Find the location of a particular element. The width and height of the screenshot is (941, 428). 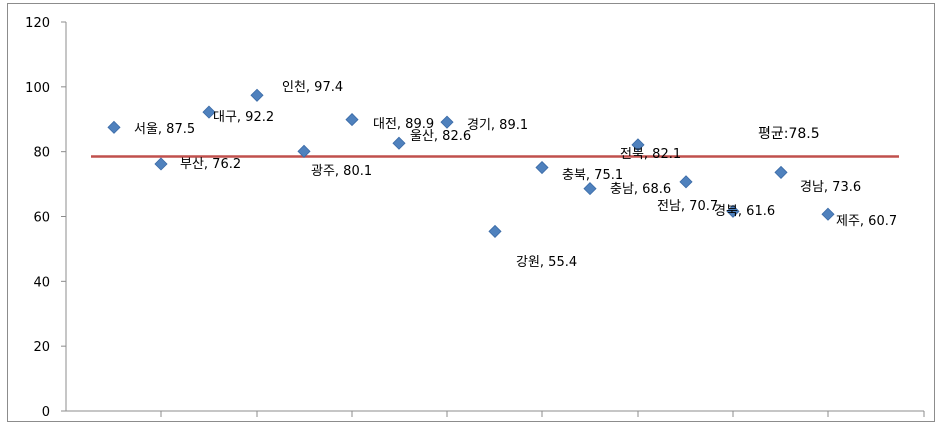

data-label: 충남, 68.6 is located at coordinates (640, 189).